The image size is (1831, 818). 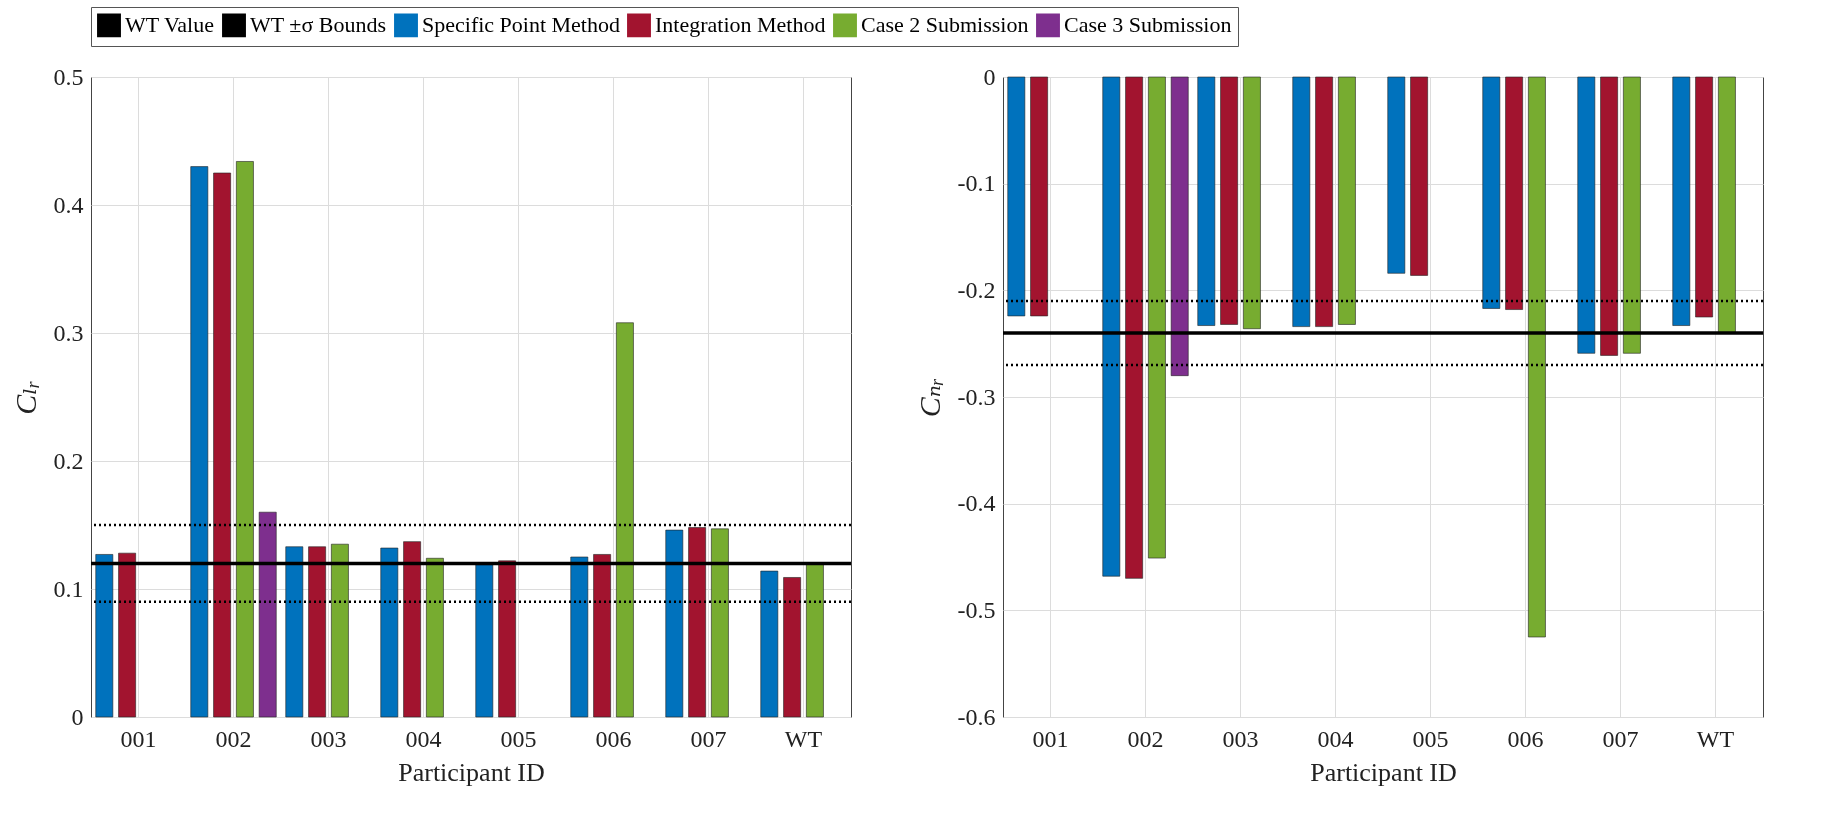 I want to click on legend-label: WT Value, so click(x=169, y=25).